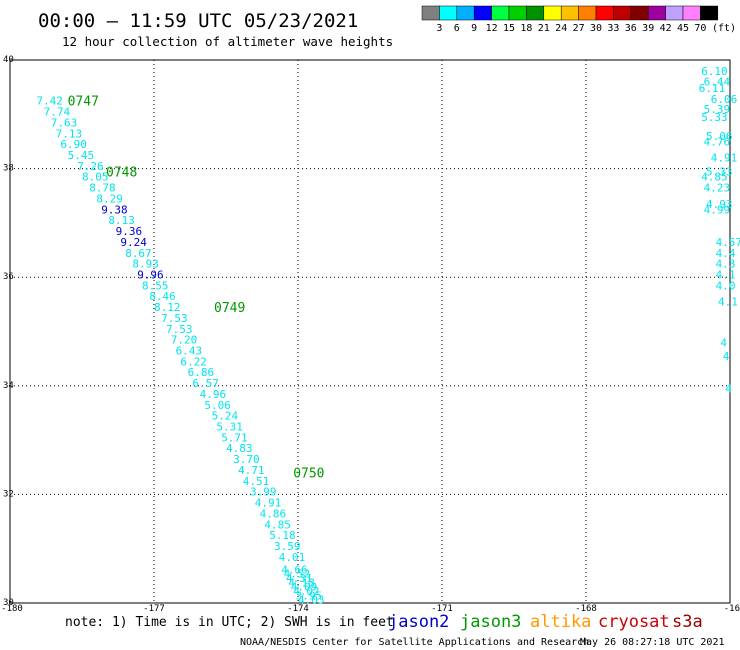  What do you see at coordinates (268, 503) in the screenshot?
I see `wave-height-value: 4.91` at bounding box center [268, 503].